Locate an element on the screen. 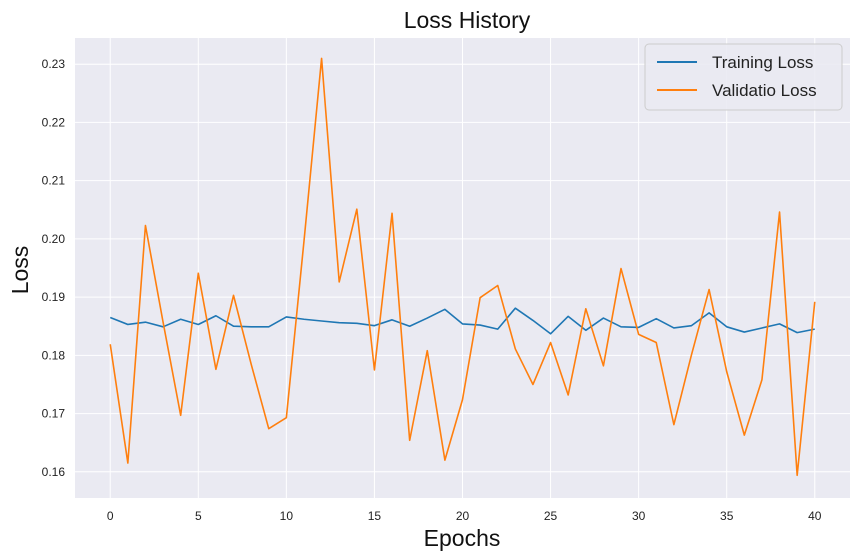  x-axis-label: Epochs is located at coordinates (462, 538).